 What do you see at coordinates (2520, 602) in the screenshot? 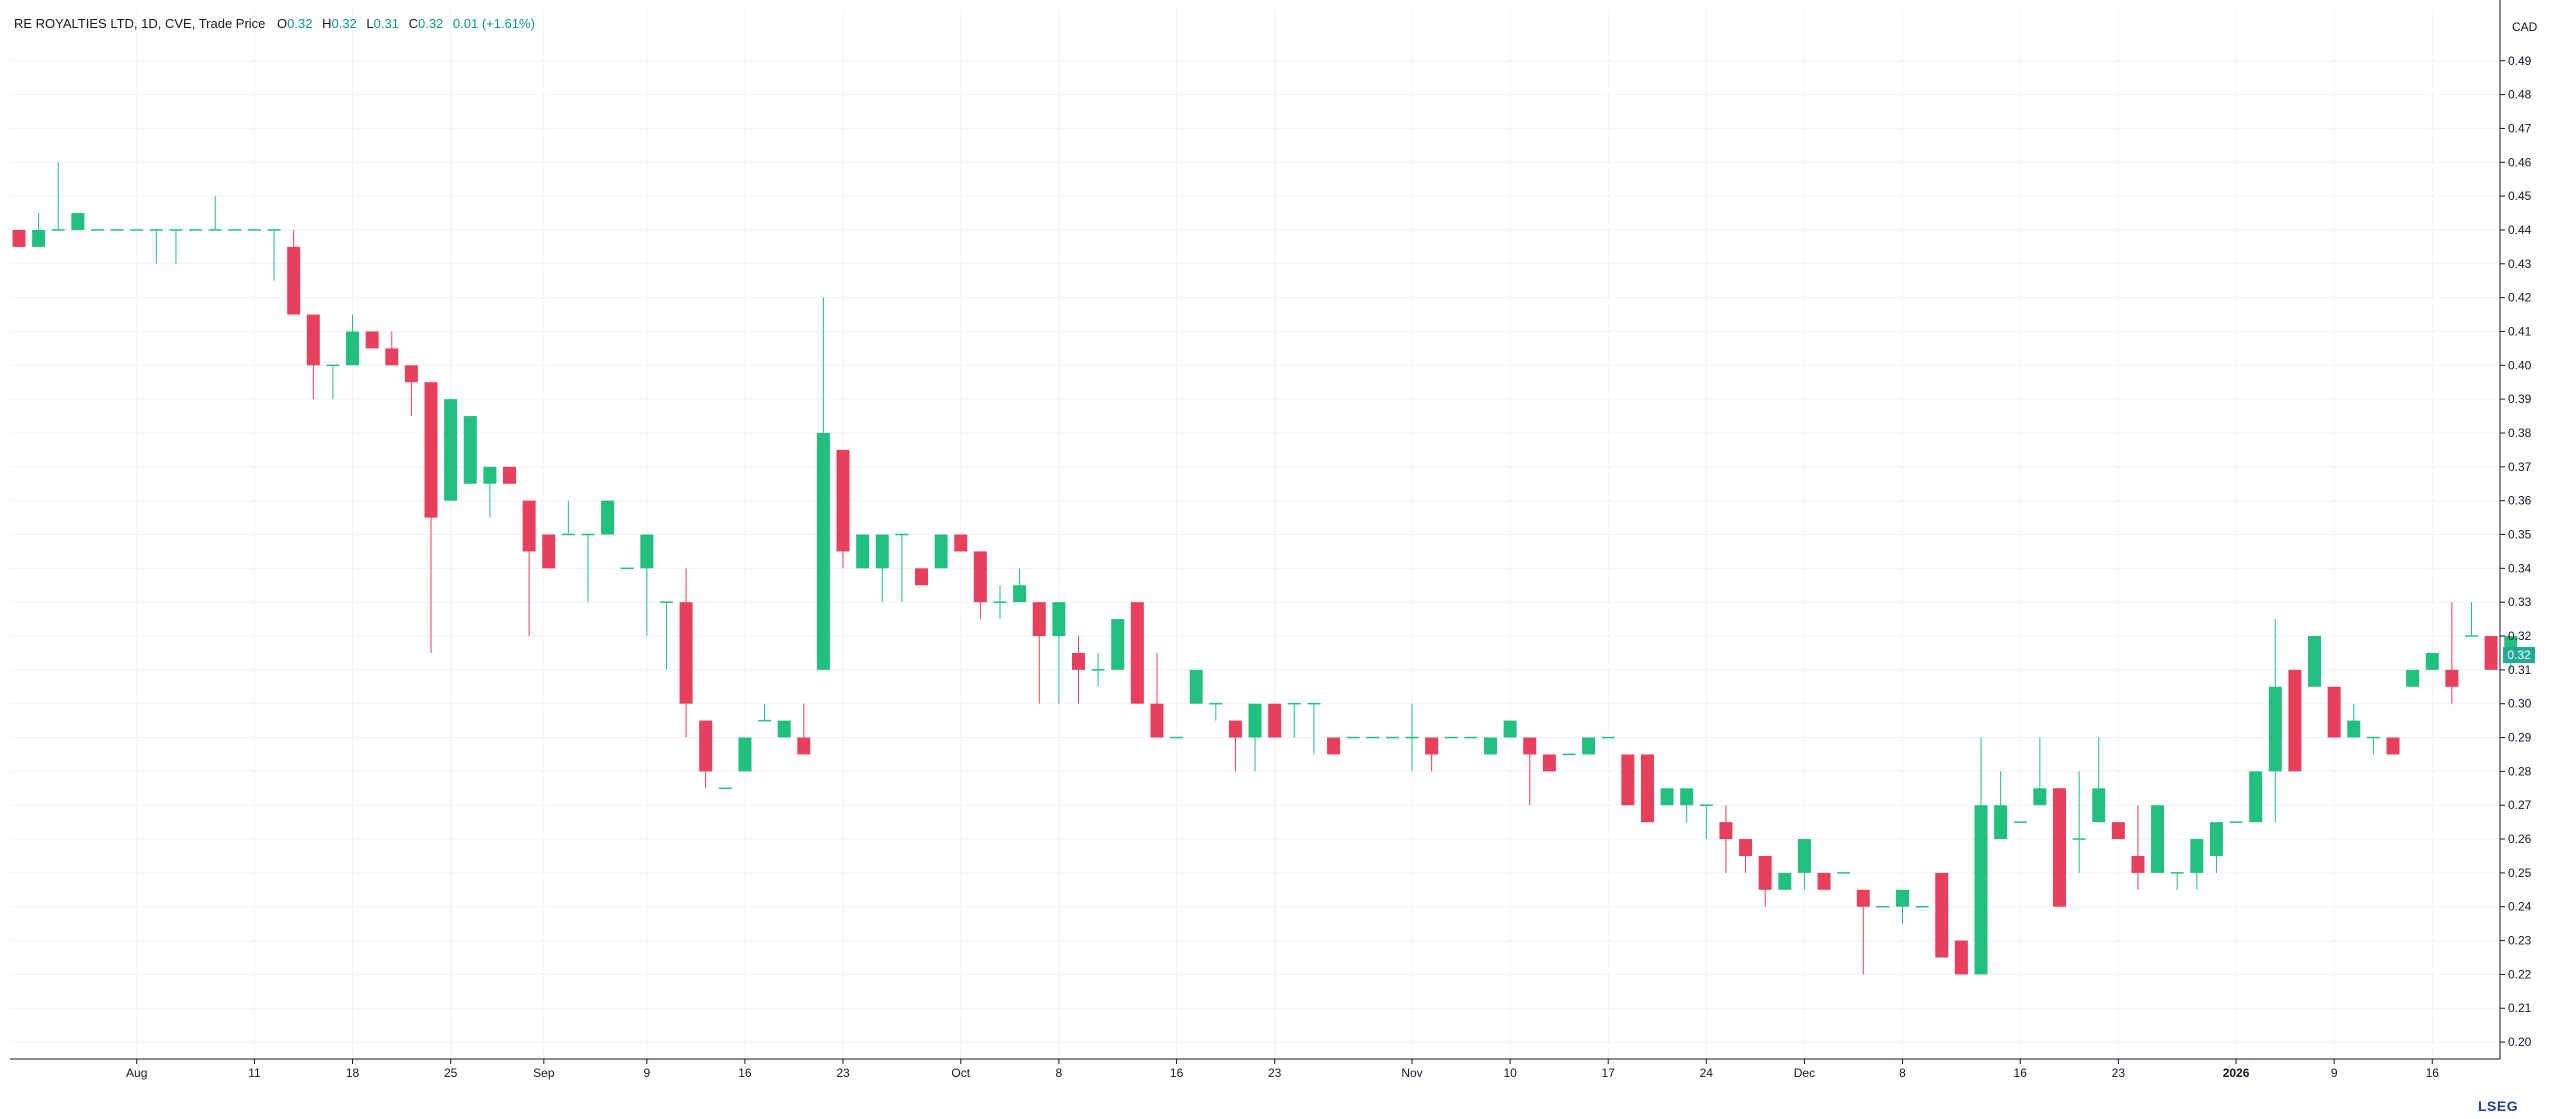
I see `price-tick-label: 0.33` at bounding box center [2520, 602].